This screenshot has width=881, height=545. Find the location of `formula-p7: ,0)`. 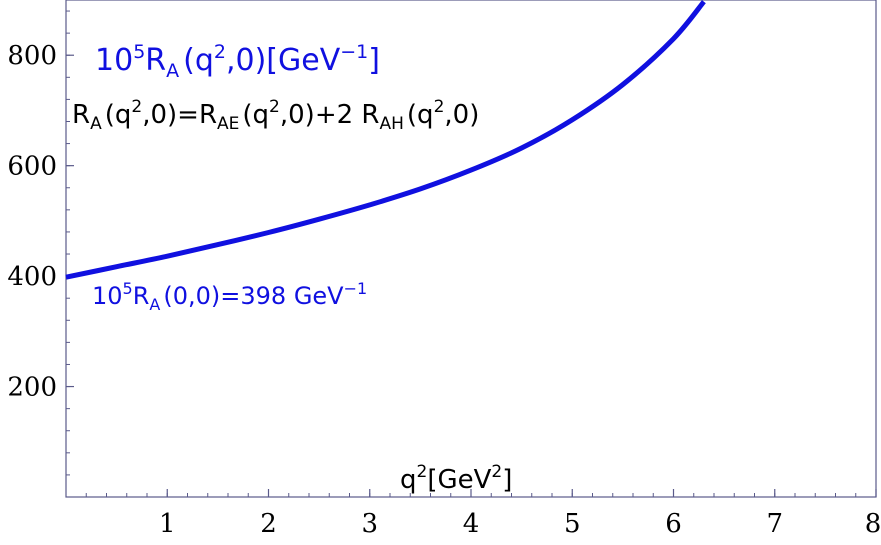

formula-p7: ,0) is located at coordinates (461, 115).